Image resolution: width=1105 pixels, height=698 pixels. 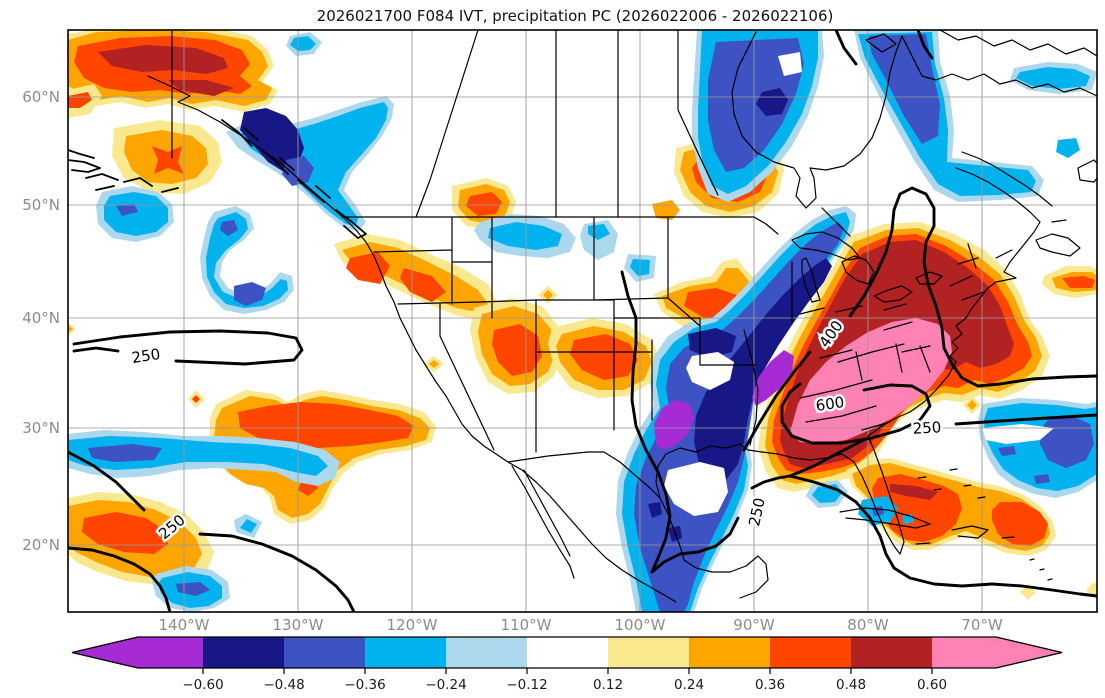 I want to click on colorbar-tick-label: 0.36, so click(x=770, y=685).